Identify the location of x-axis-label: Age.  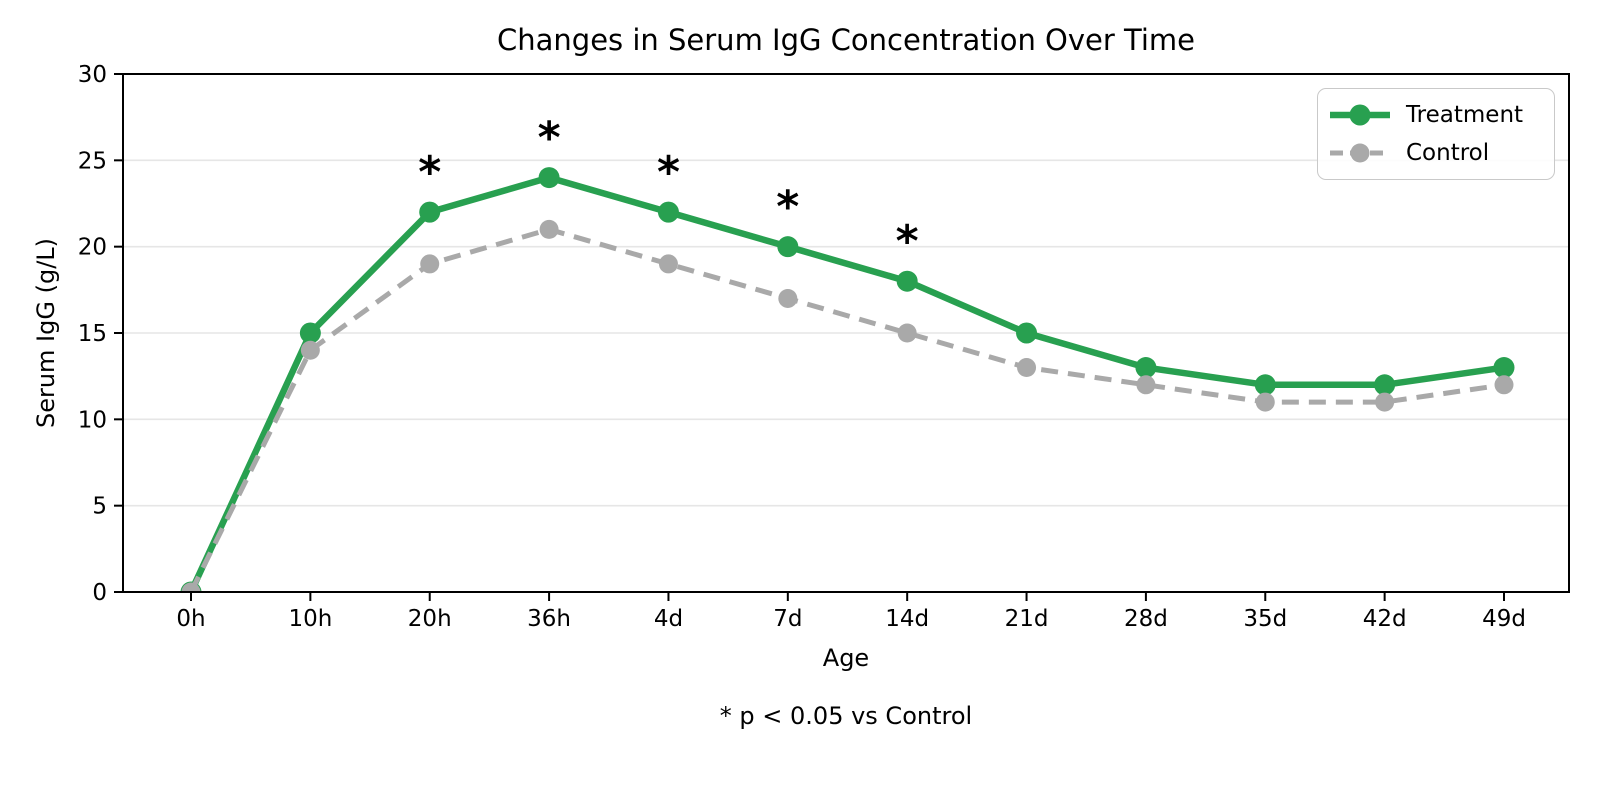
(846, 658).